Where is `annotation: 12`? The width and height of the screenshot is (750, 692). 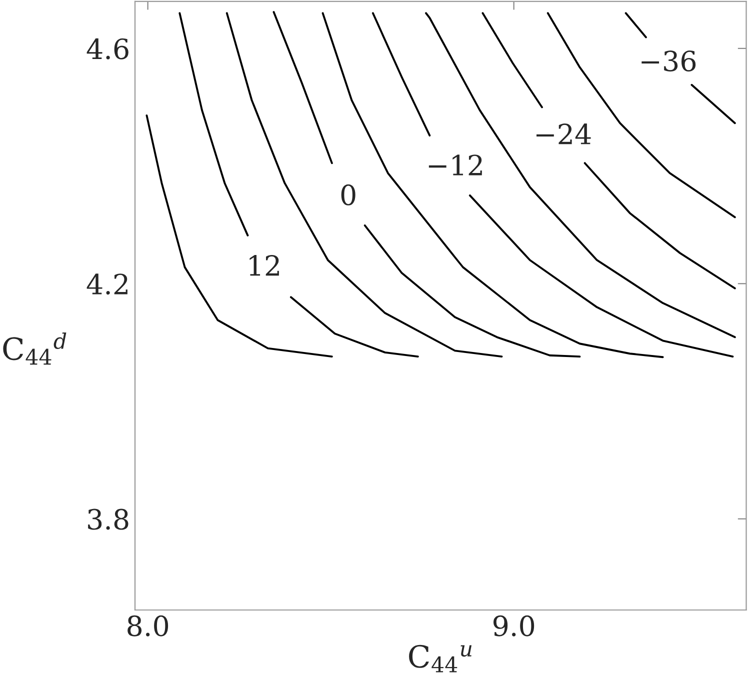 annotation: 12 is located at coordinates (264, 265).